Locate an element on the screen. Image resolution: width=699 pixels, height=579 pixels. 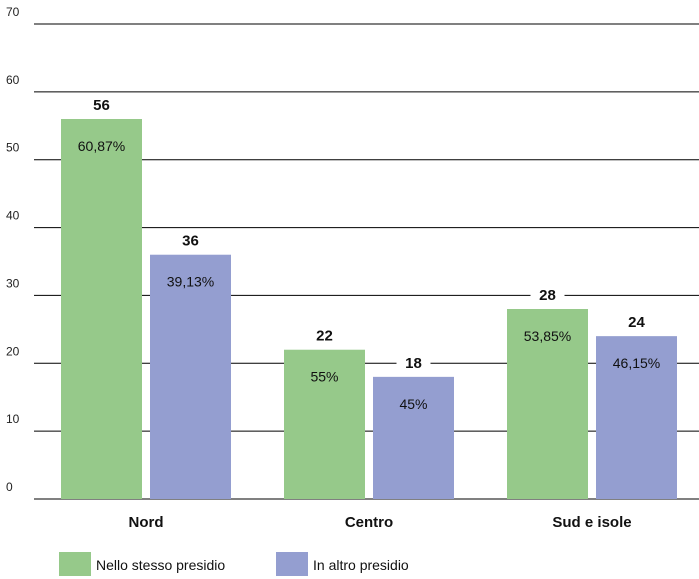
category-label: Centro is located at coordinates (369, 522).